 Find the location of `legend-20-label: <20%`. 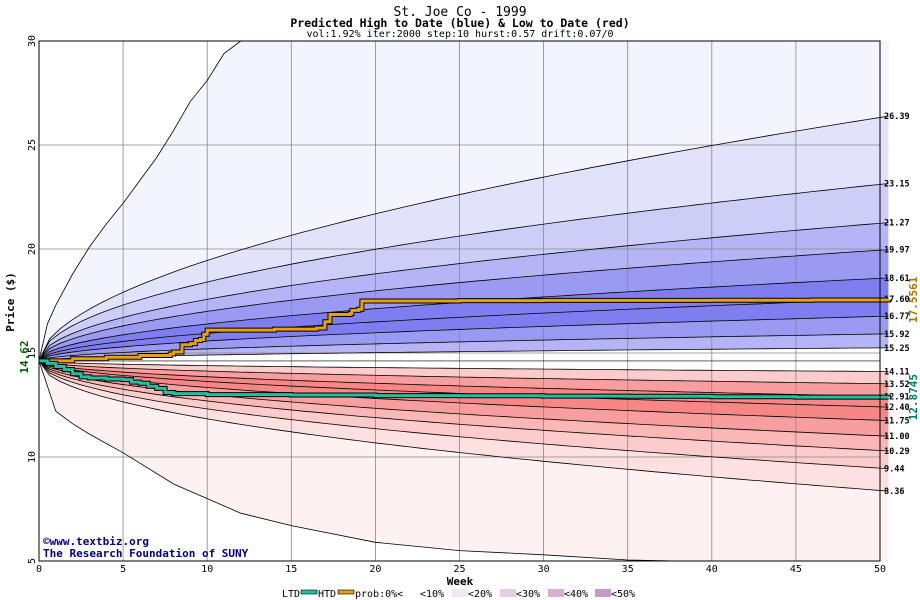

legend-20-label: <20% is located at coordinates (480, 594).